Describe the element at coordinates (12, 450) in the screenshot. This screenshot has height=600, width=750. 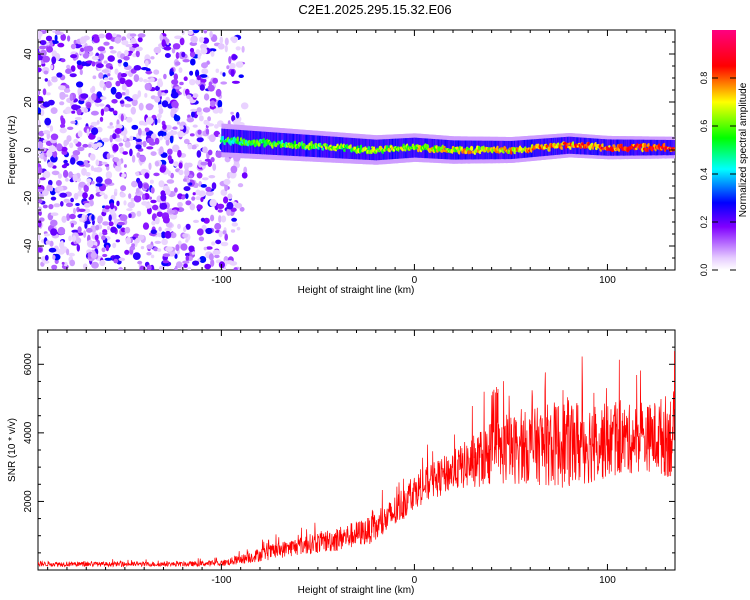
I see `snr-ylabel: SNR (10 * v/v)` at that location.